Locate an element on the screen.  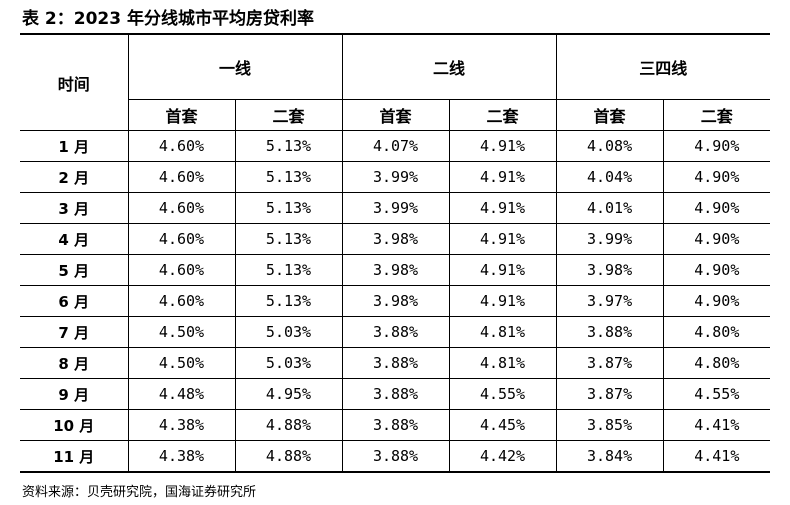
month-cell: 5 月 is located at coordinates (74, 270).